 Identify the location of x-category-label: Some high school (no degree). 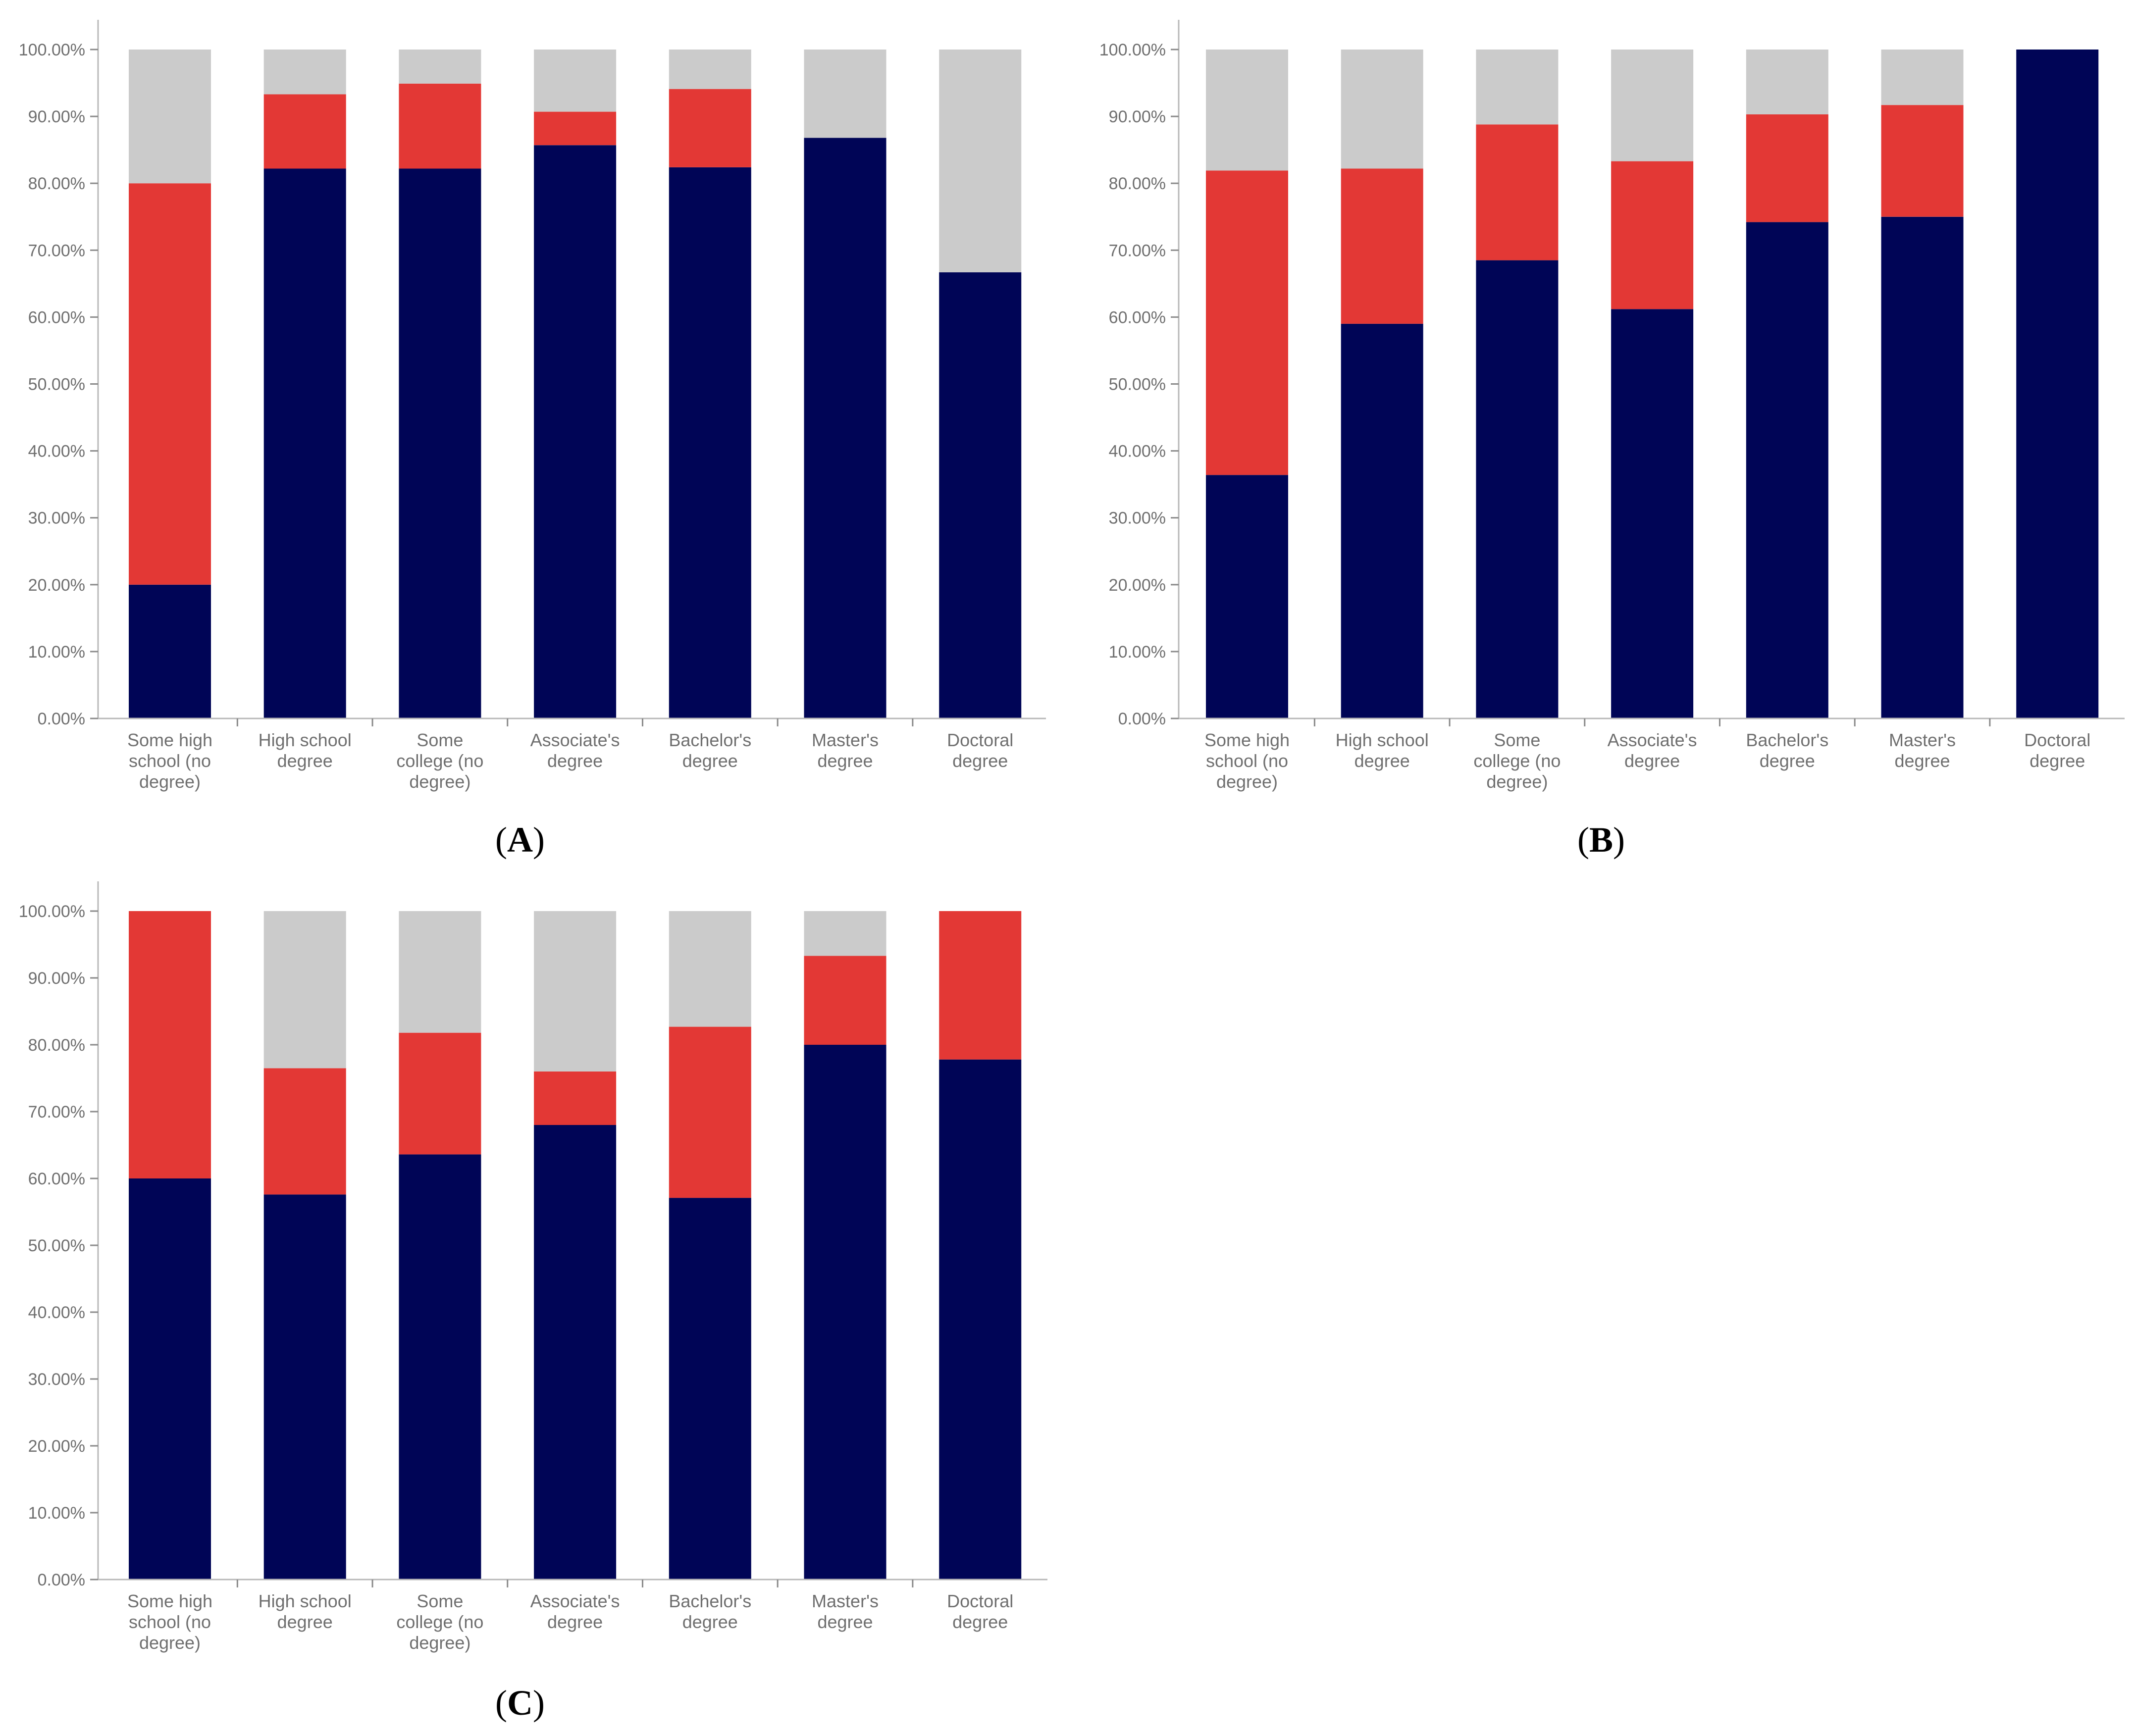
(1247, 761).